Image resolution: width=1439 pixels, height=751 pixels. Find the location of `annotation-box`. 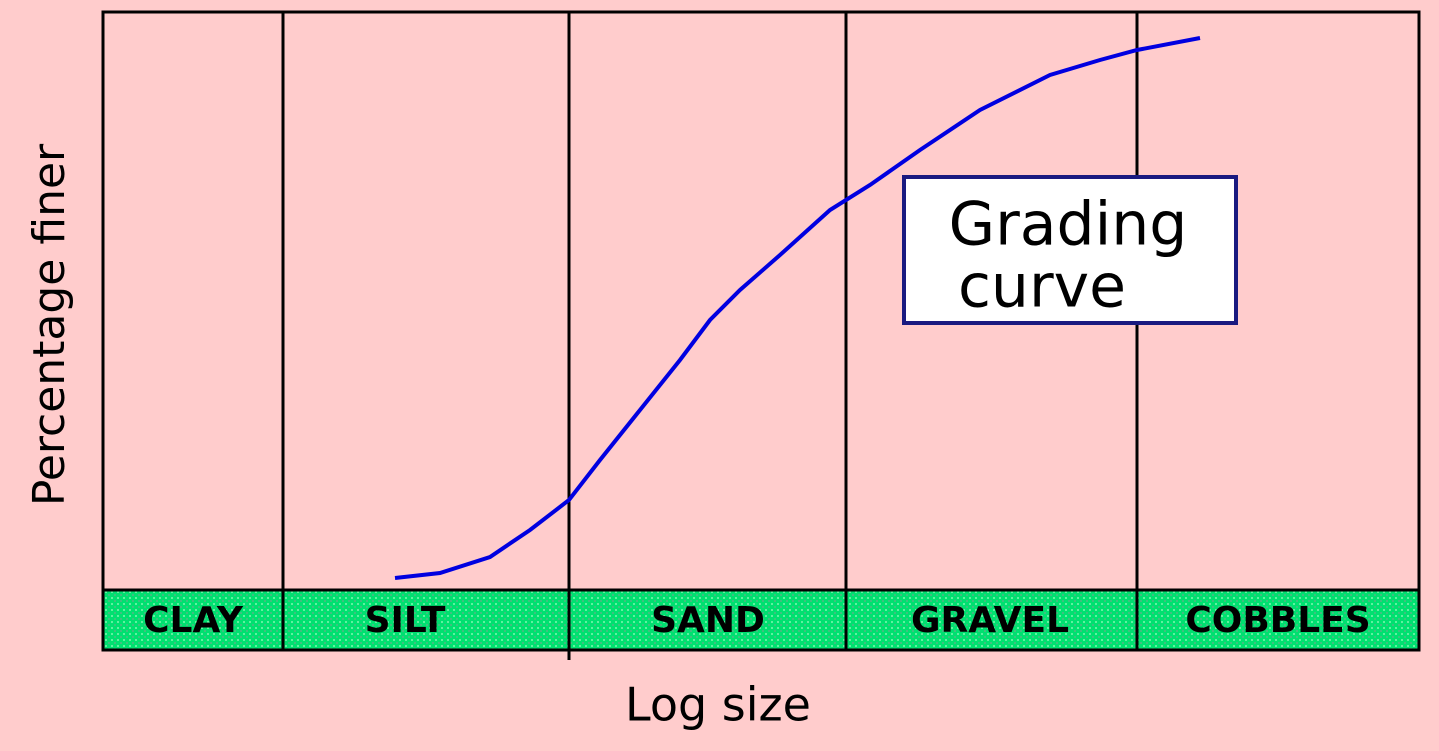

annotation-box is located at coordinates (1070, 250).